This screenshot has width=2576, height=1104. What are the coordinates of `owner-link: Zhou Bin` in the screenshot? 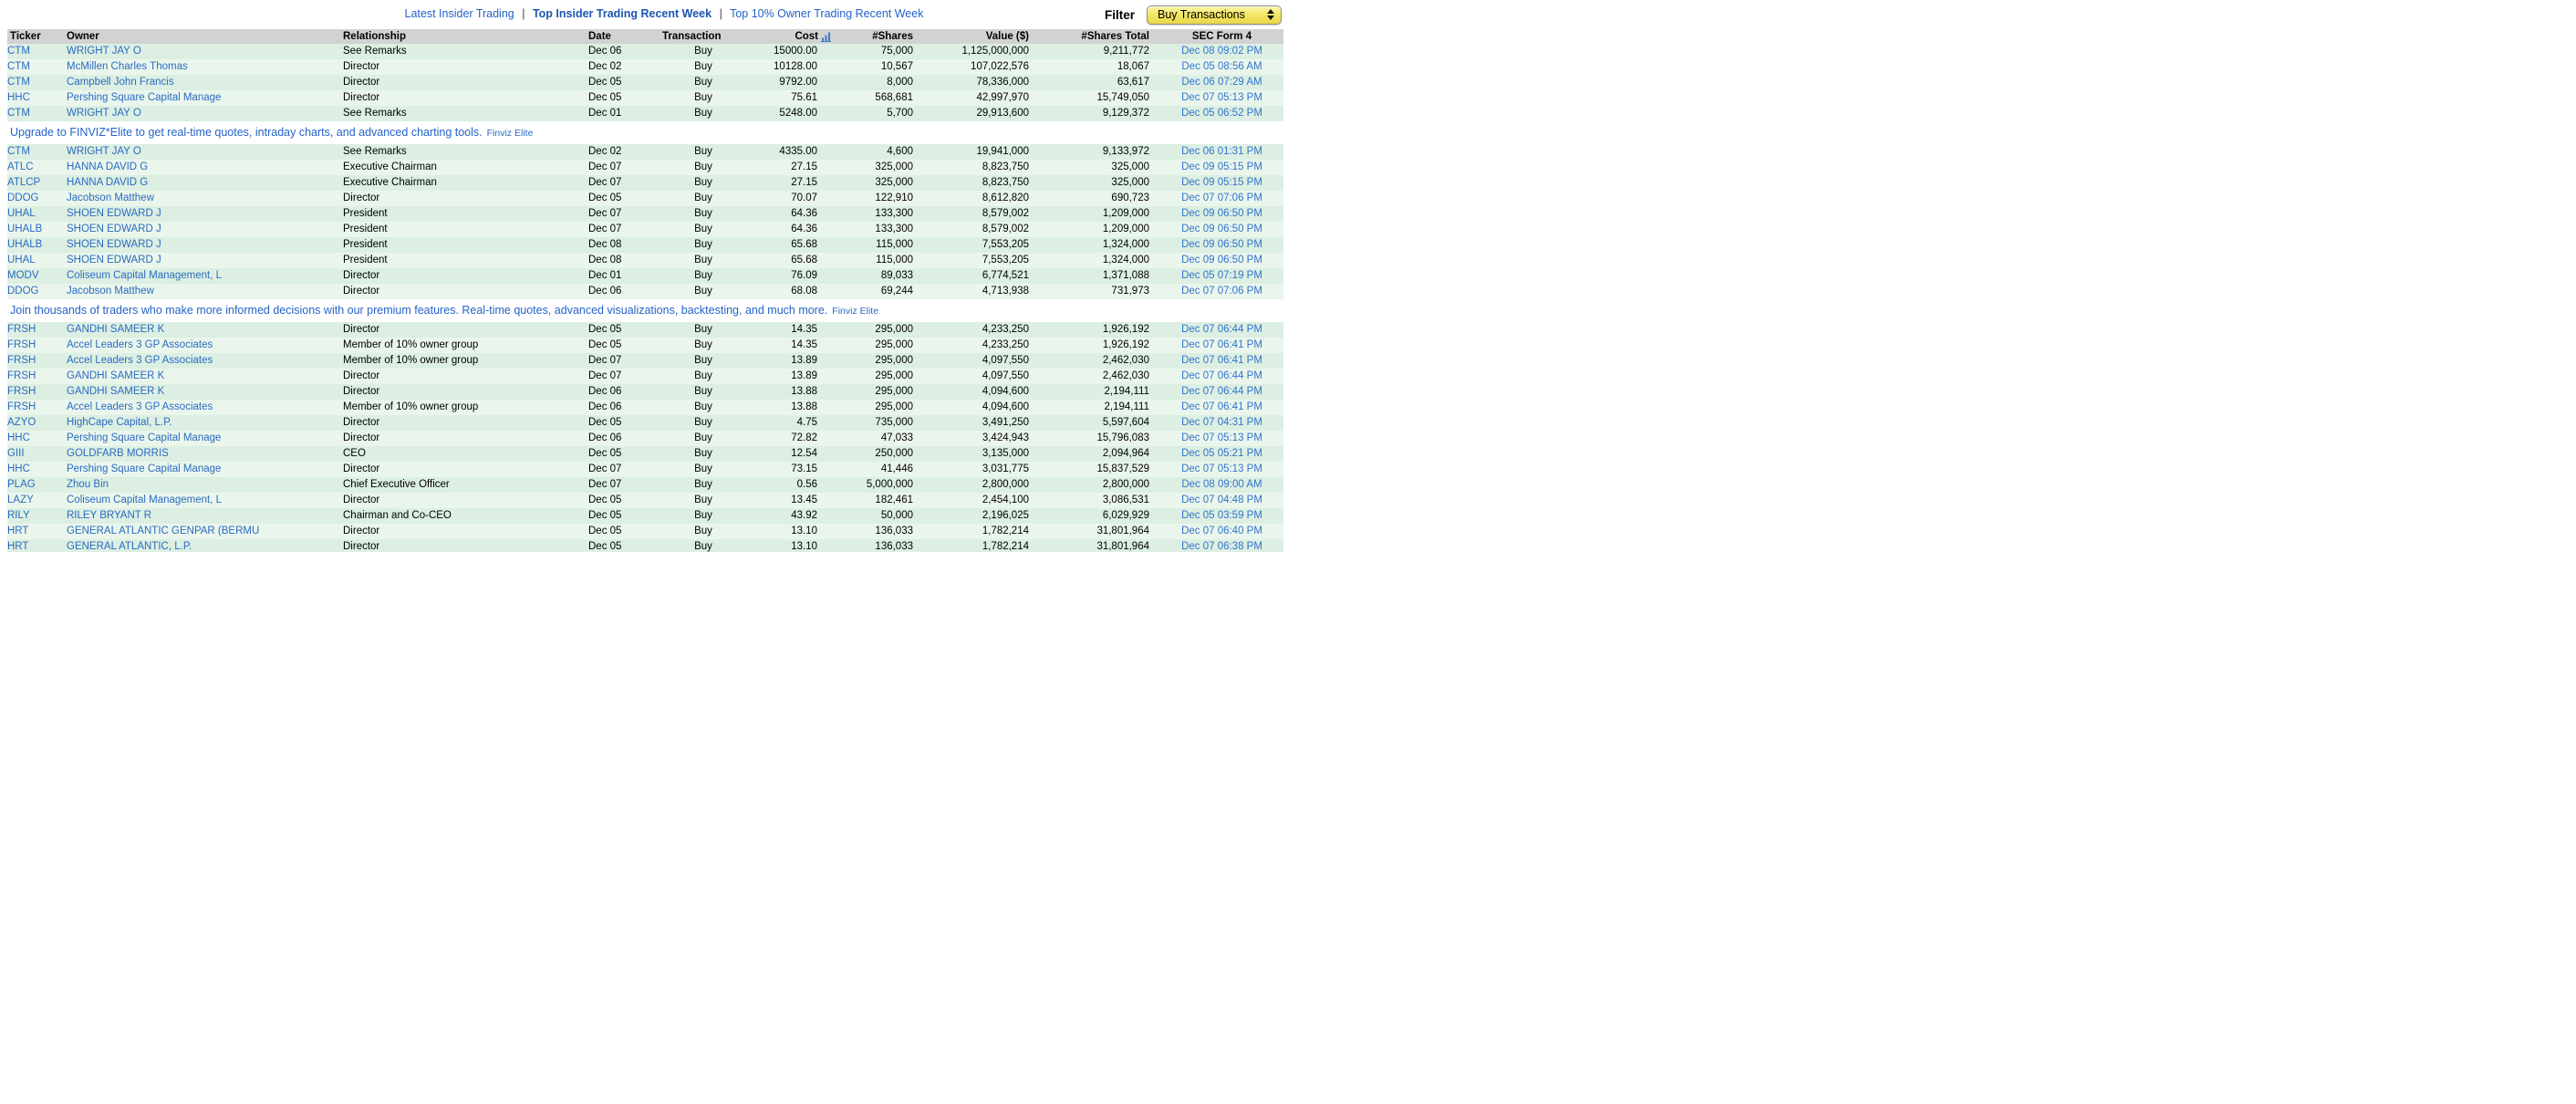 It's located at (88, 485).